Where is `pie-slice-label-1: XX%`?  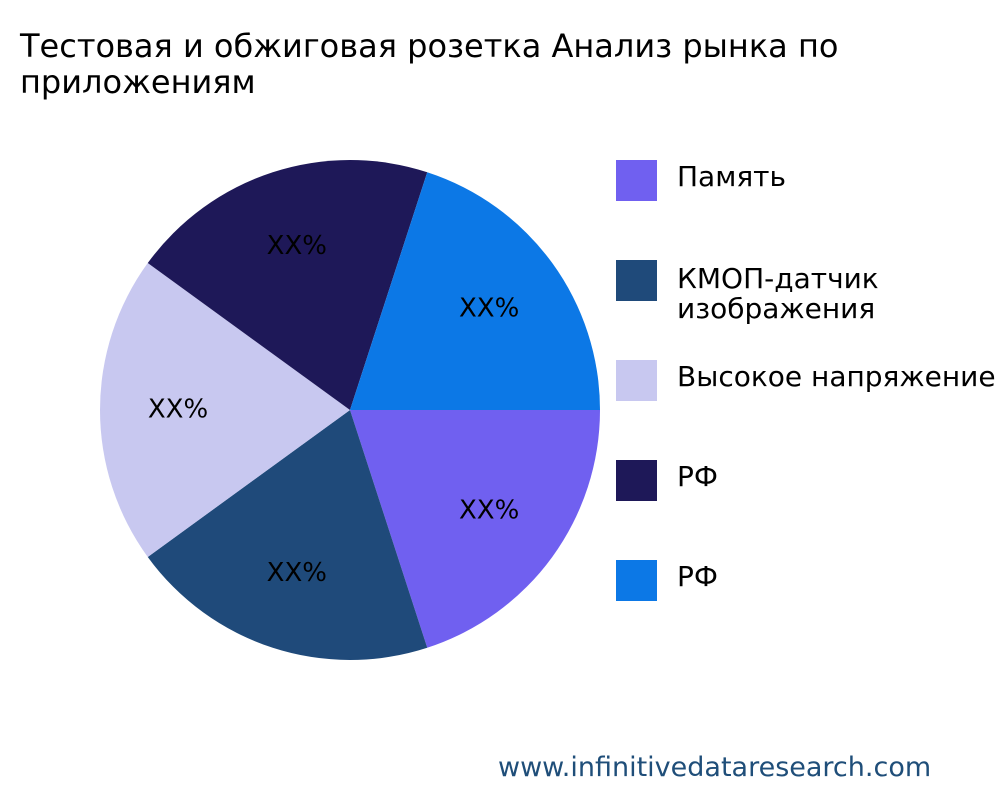 pie-slice-label-1: XX% is located at coordinates (489, 511).